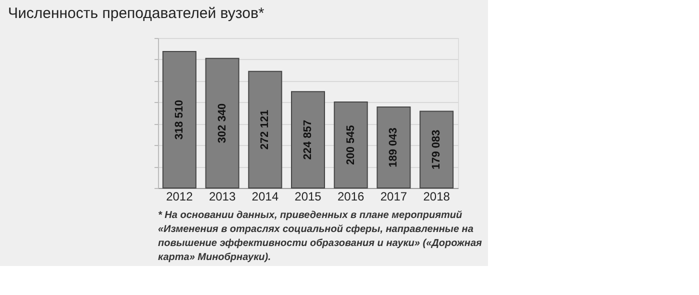 This screenshot has width=699, height=295. I want to click on data-label: 189 043, so click(394, 148).